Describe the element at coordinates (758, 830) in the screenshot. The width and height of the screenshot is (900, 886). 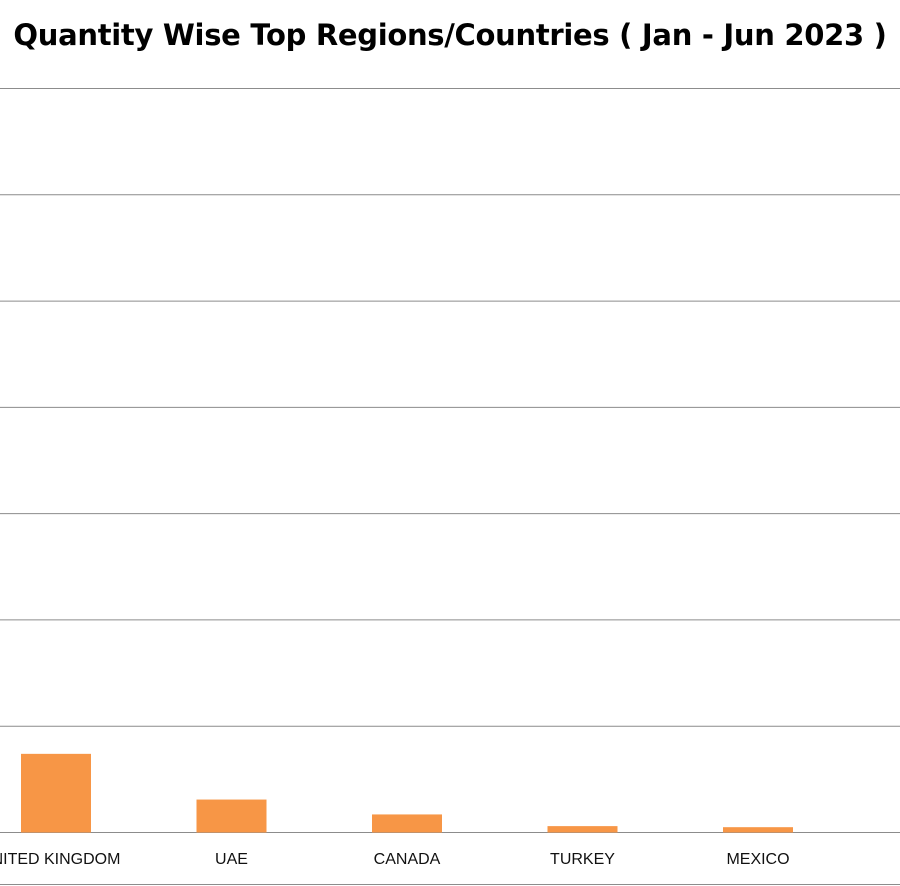
I see `bar-mexico` at that location.